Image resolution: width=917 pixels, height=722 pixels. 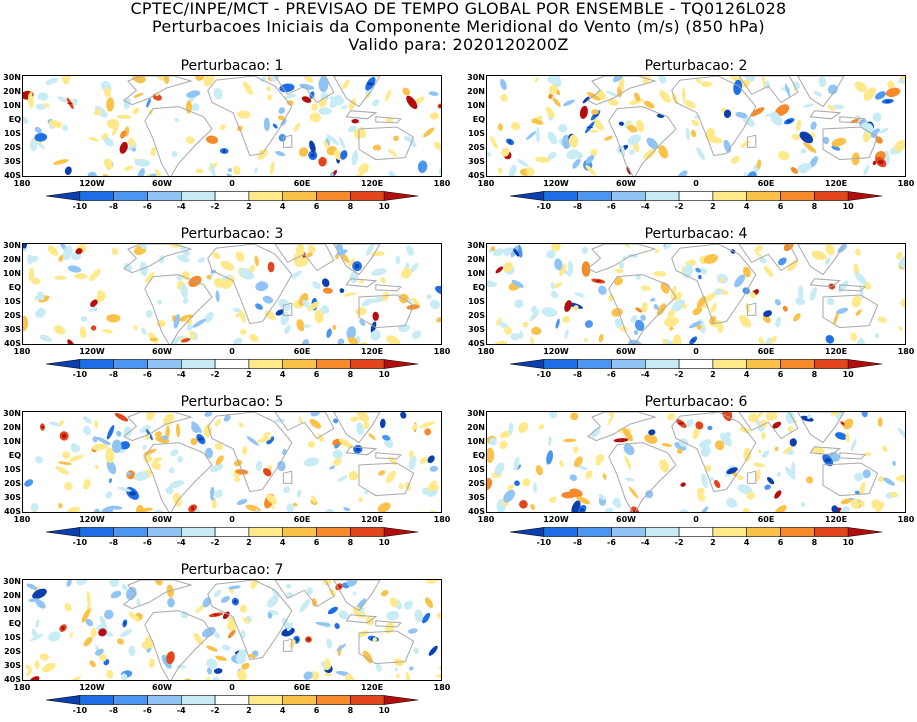 I want to click on colorbar-label: -8, so click(x=578, y=542).